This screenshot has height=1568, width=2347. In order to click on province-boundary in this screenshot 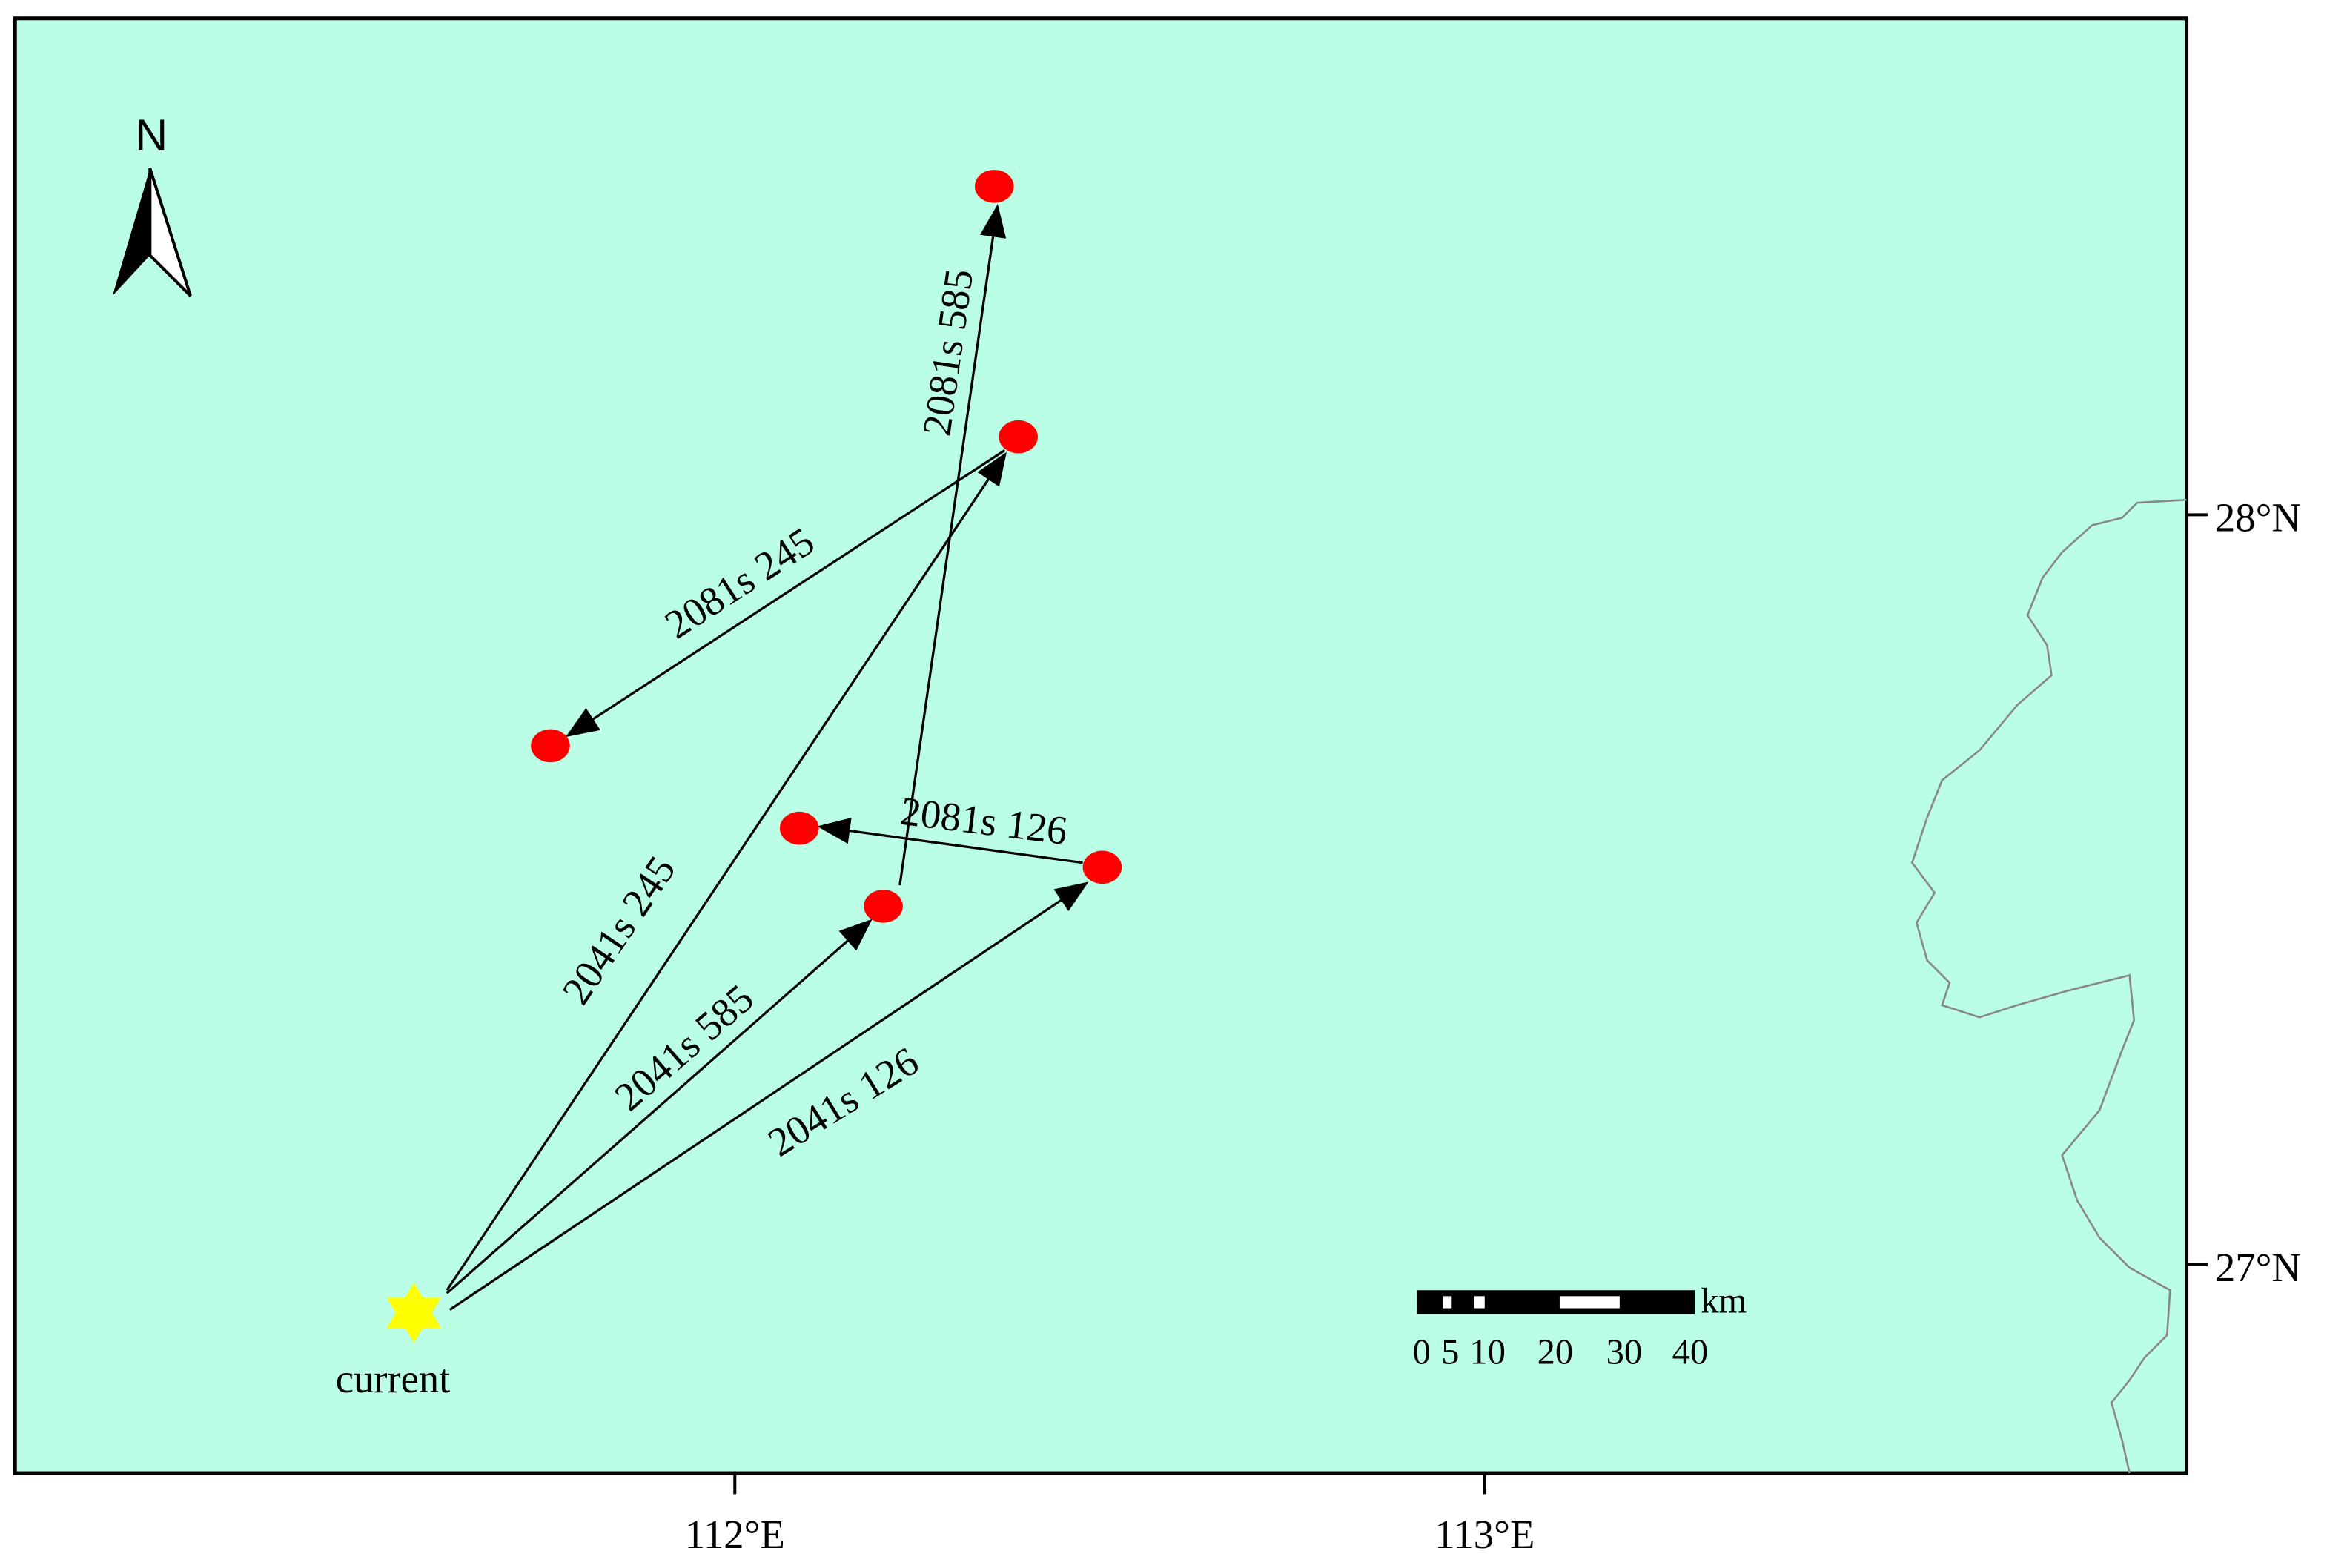, I will do `click(2049, 986)`.